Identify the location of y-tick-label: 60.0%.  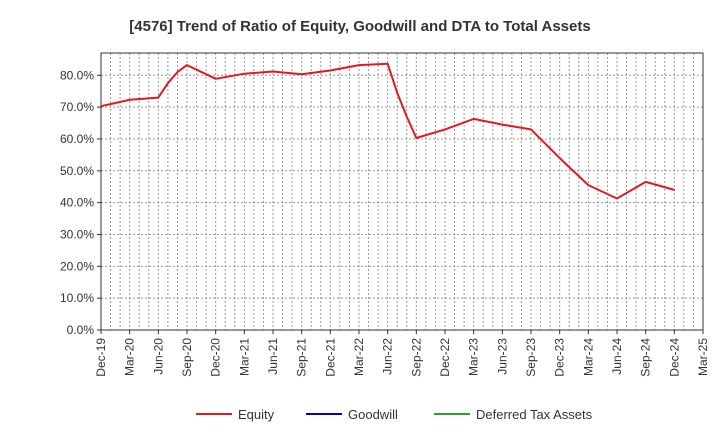
(77, 139).